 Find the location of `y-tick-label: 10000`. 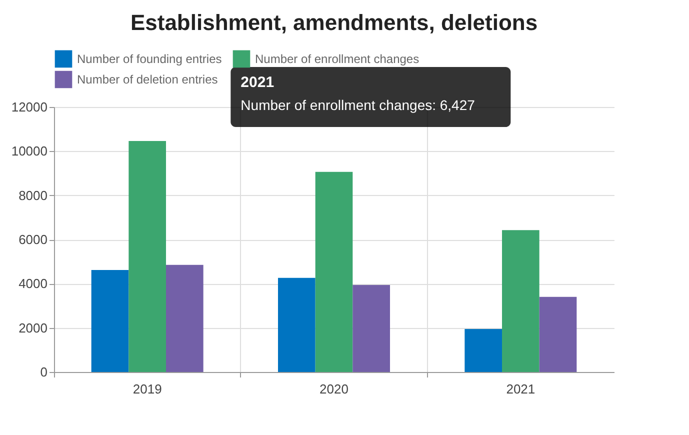

y-tick-label: 10000 is located at coordinates (29, 151).